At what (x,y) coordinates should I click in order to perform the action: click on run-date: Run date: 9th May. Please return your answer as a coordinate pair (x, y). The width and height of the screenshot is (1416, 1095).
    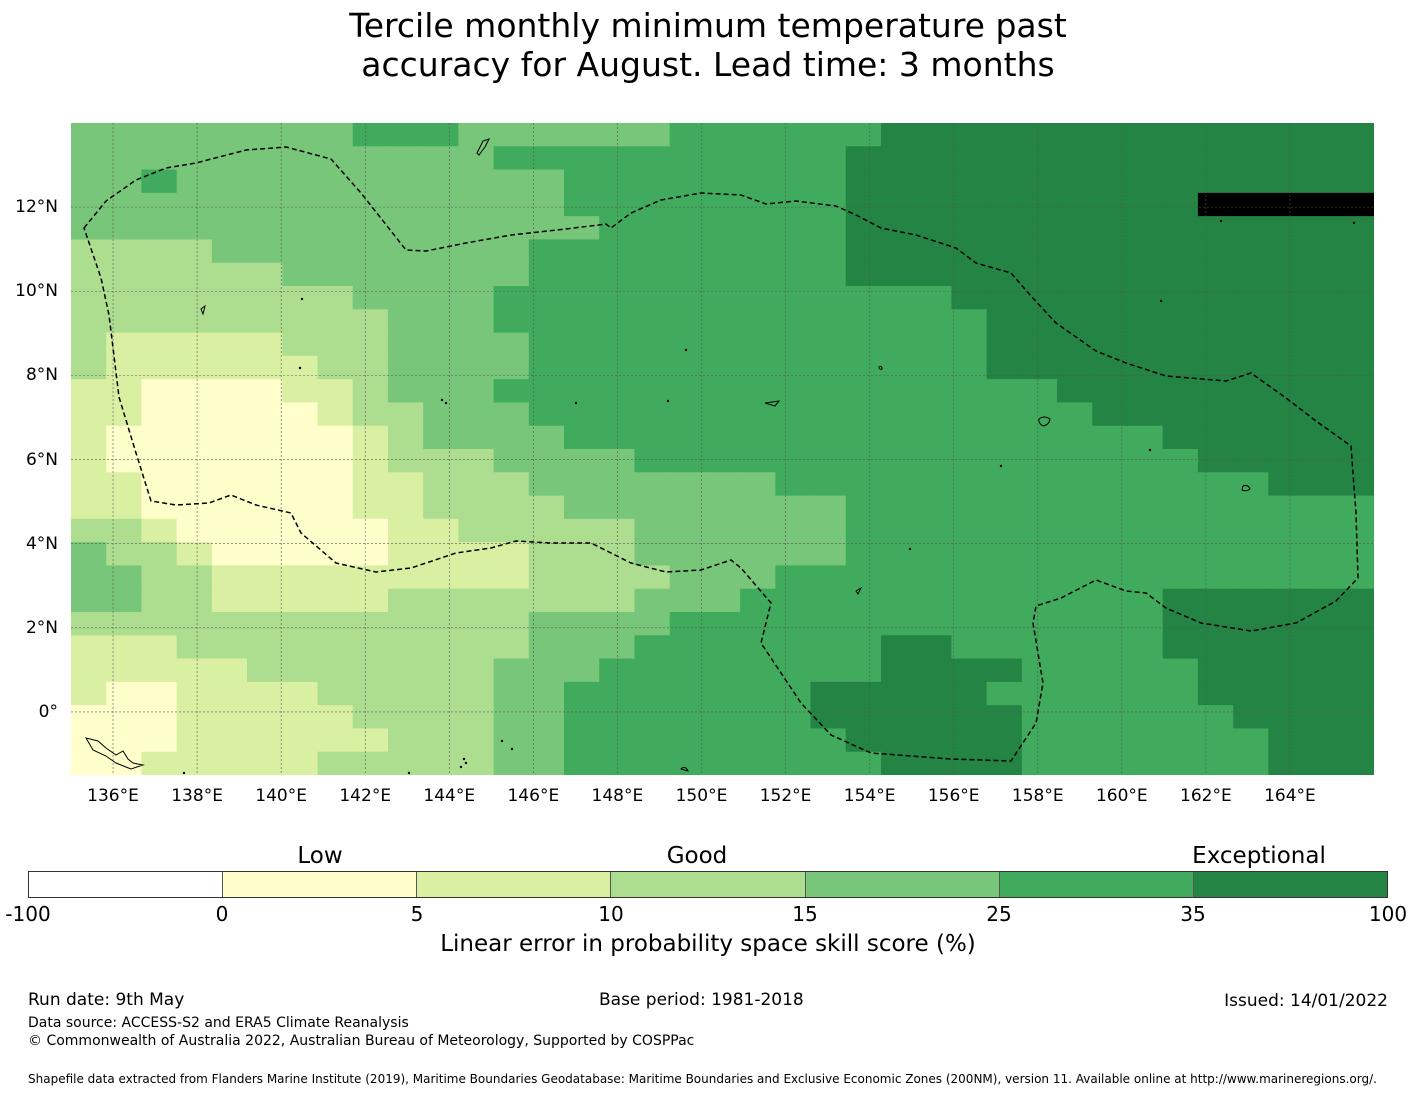
    Looking at the image, I should click on (106, 1000).